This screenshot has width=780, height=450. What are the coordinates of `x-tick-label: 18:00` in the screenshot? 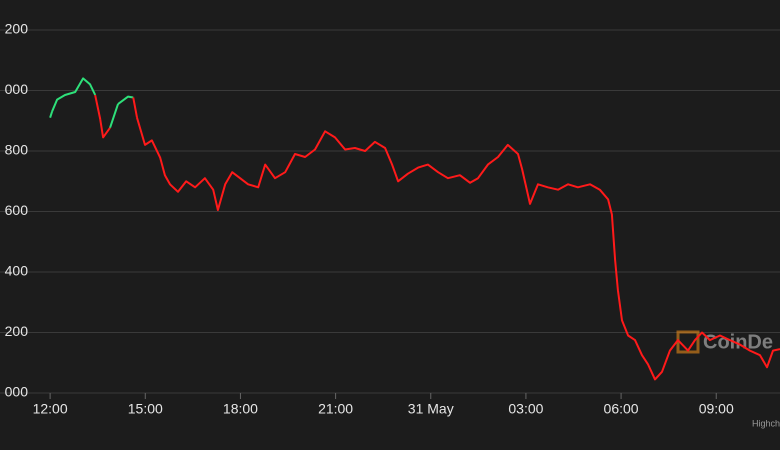 It's located at (240, 409).